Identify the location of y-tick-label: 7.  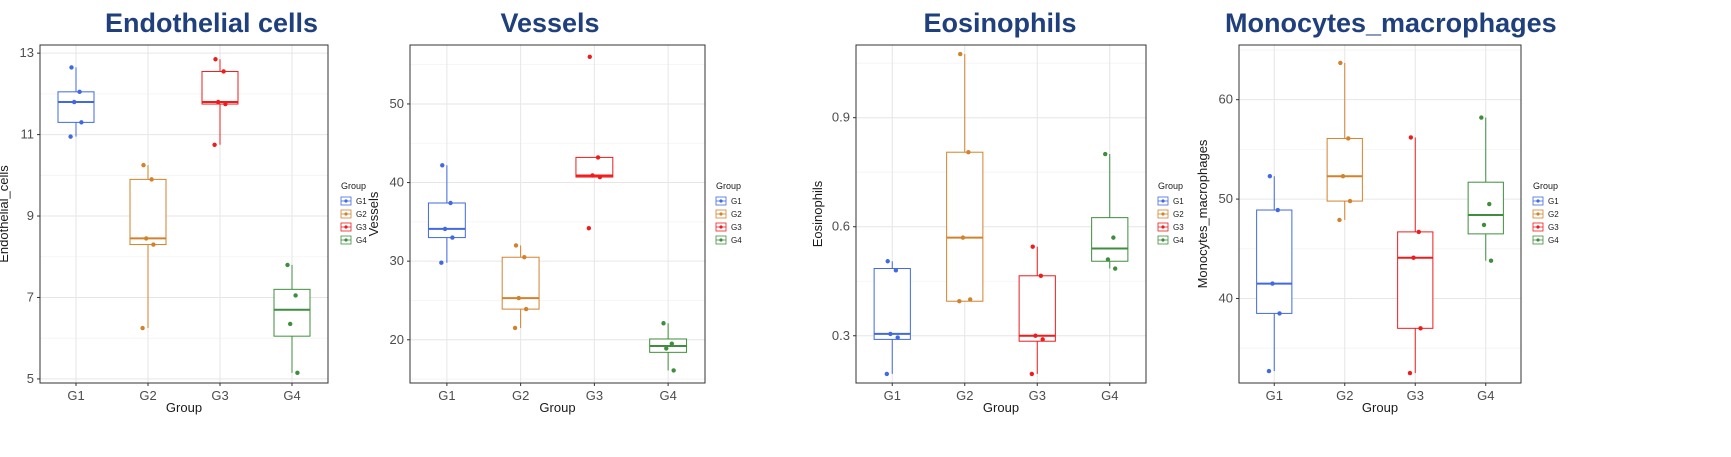
(30, 296).